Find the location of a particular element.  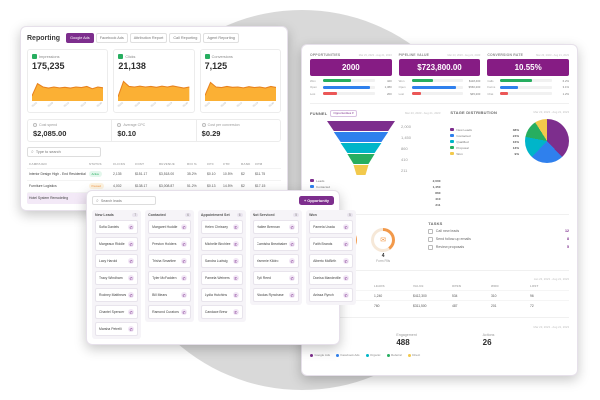

lead-card: Bill Mears ✆ is located at coordinates (169, 295).